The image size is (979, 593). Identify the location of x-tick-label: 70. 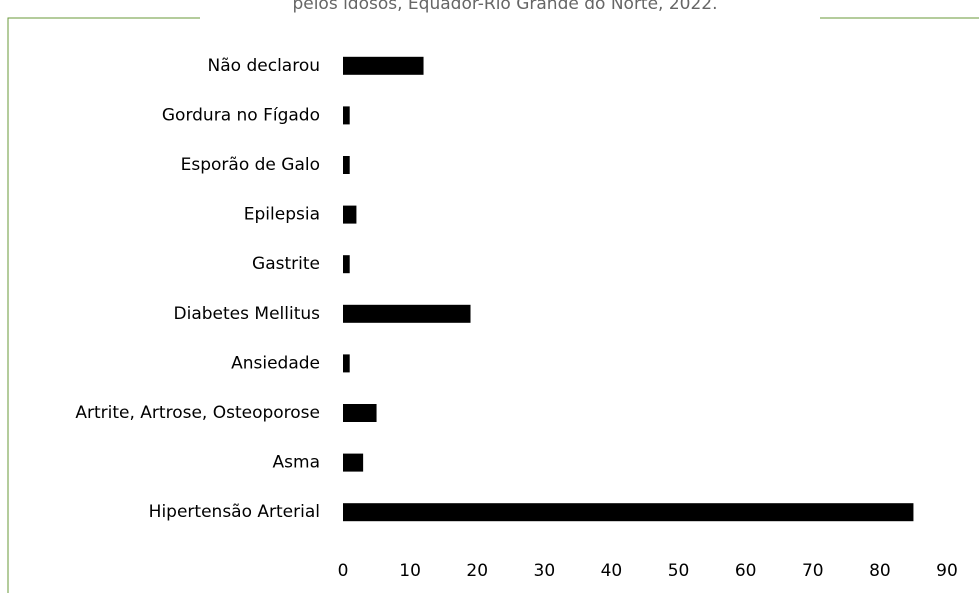
(813, 571).